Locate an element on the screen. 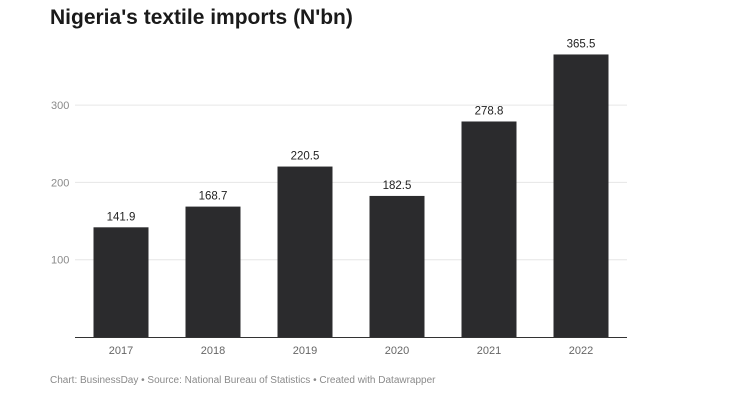 Image resolution: width=730 pixels, height=409 pixels. chart-title: Nigeria's textile imports (N'bn) is located at coordinates (201, 17).